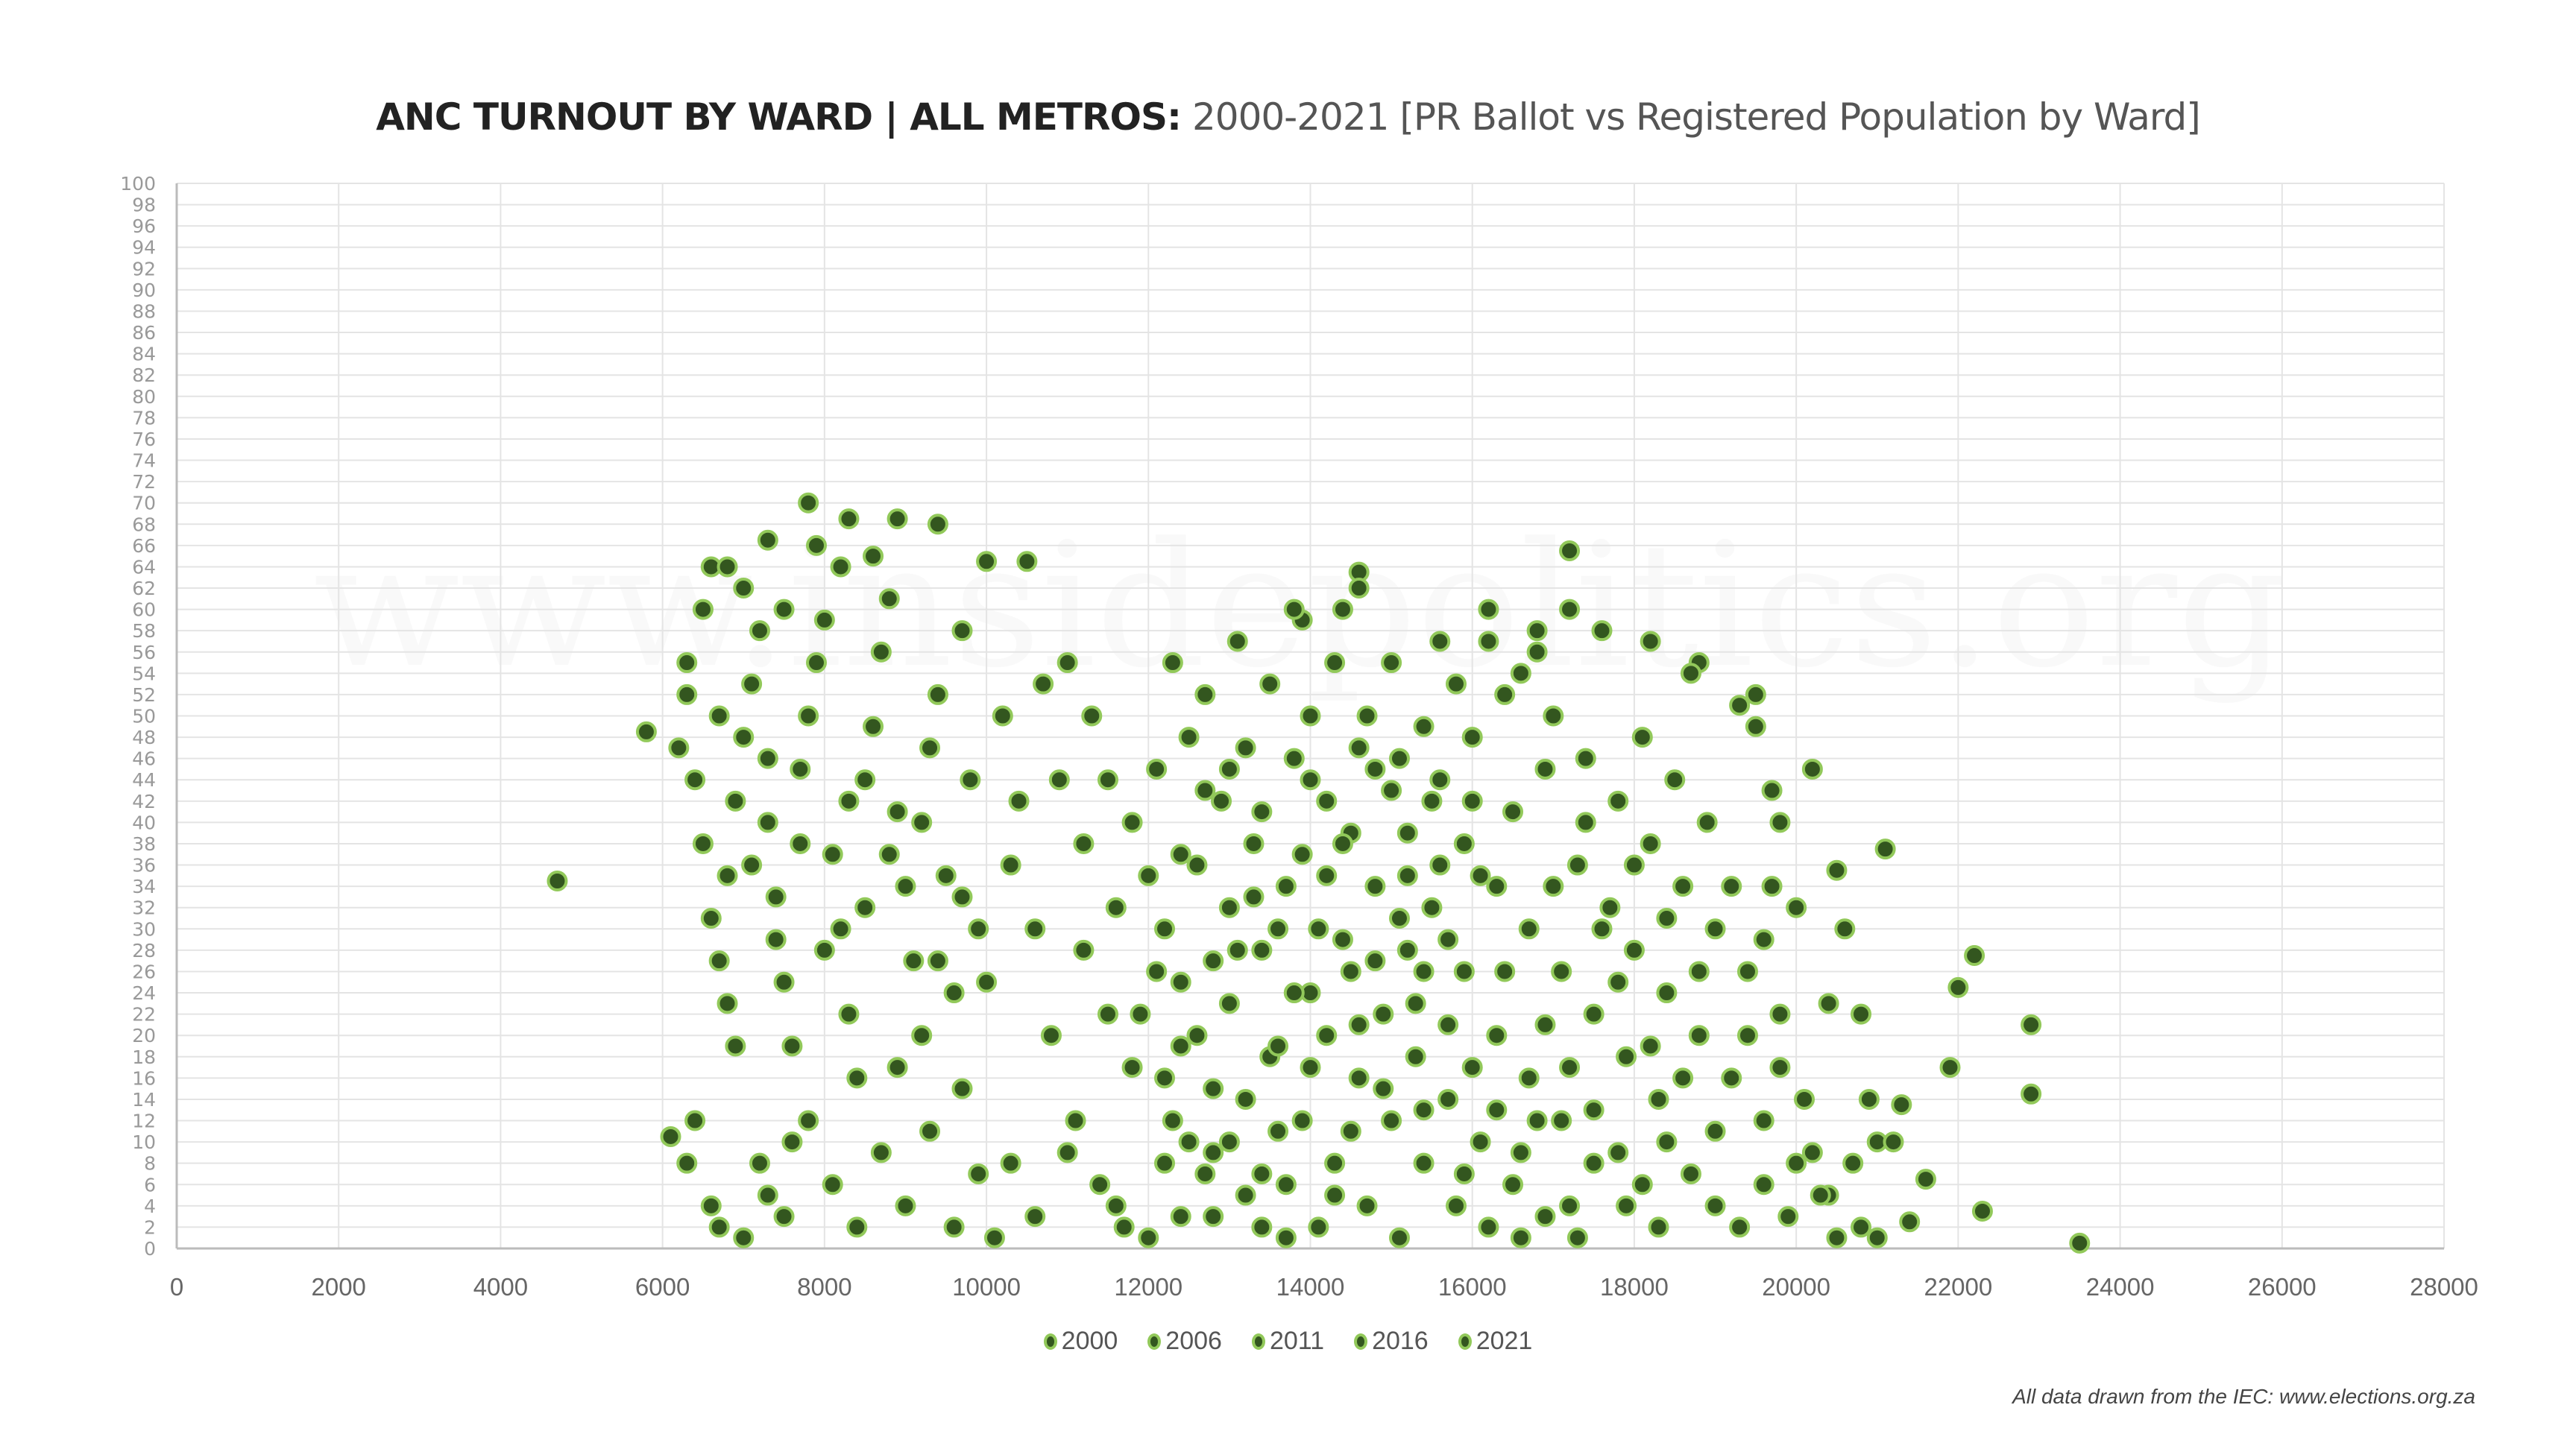 The width and height of the screenshot is (2576, 1440). I want to click on y-tick-label: 96, so click(144, 226).